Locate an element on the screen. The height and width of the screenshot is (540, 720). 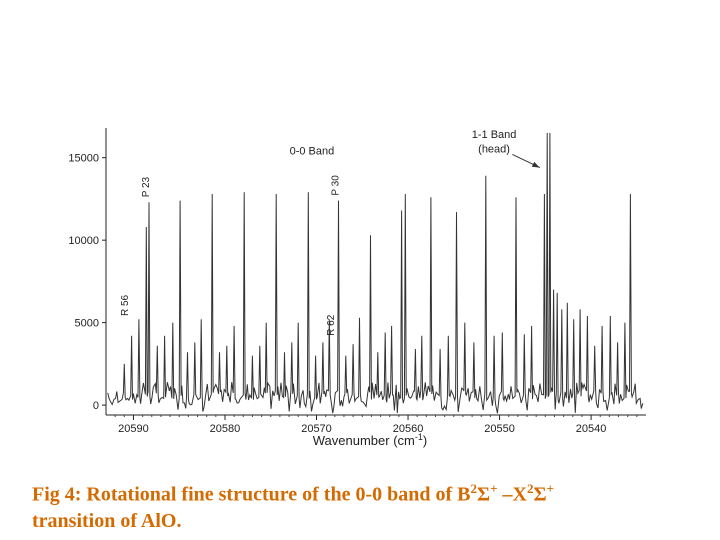
caption-sigma-a: Σ is located at coordinates (484, 494).